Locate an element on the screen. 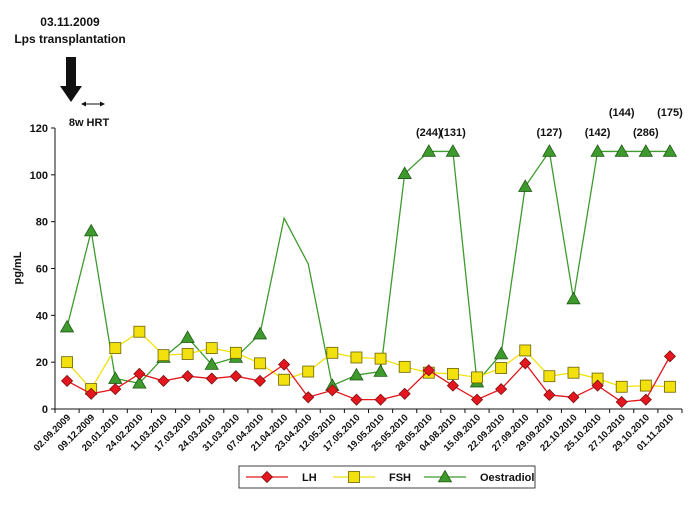 The width and height of the screenshot is (700, 509). legend-label-lh: LH is located at coordinates (309, 478).